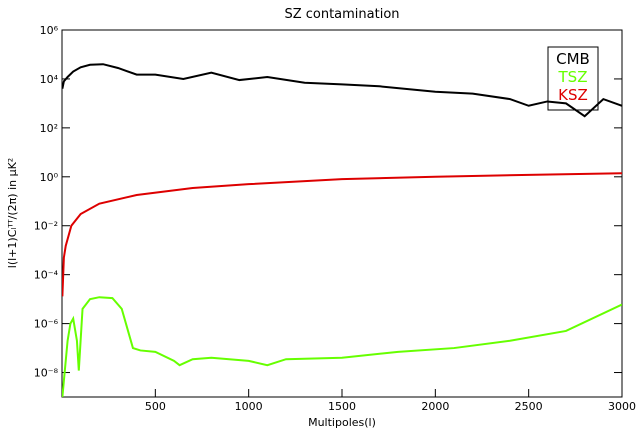 The image size is (641, 440). Describe the element at coordinates (573, 95) in the screenshot. I see `legend-label: KSZ` at that location.